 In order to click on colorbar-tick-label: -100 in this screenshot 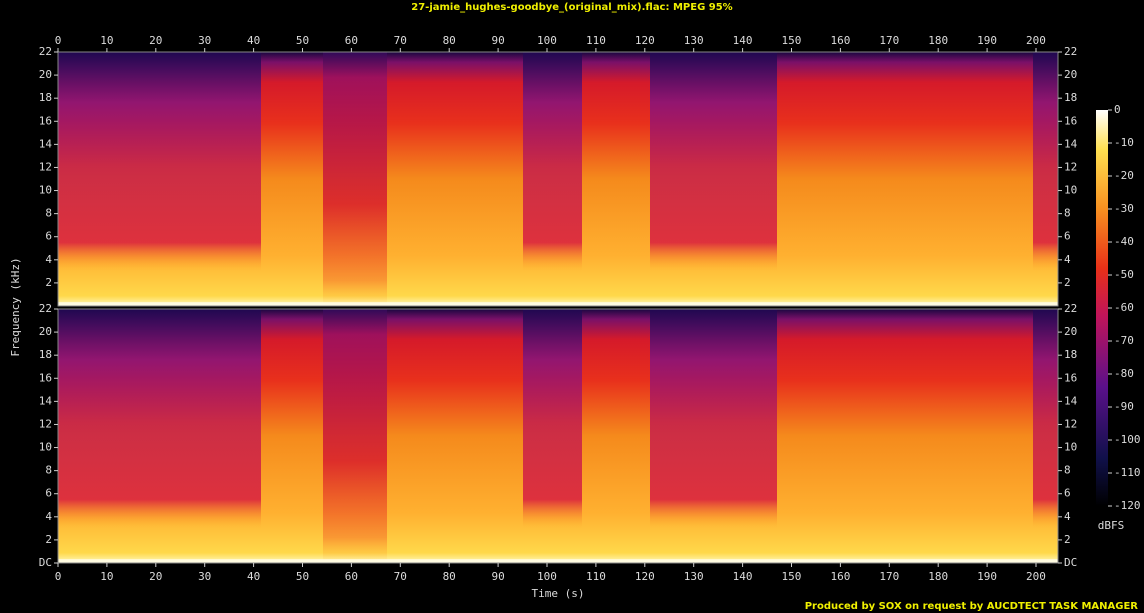, I will do `click(1127, 439)`.